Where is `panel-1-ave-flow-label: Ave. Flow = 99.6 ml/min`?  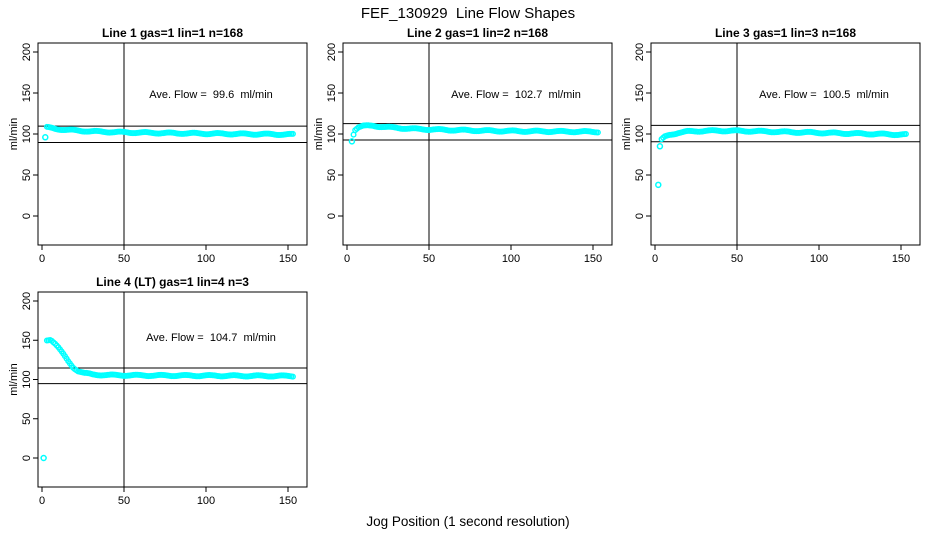
panel-1-ave-flow-label: Ave. Flow = 99.6 ml/min is located at coordinates (211, 95).